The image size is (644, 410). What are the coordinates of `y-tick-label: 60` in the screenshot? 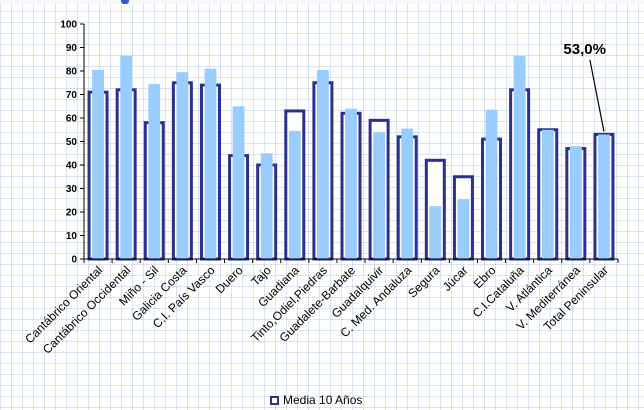 It's located at (72, 119).